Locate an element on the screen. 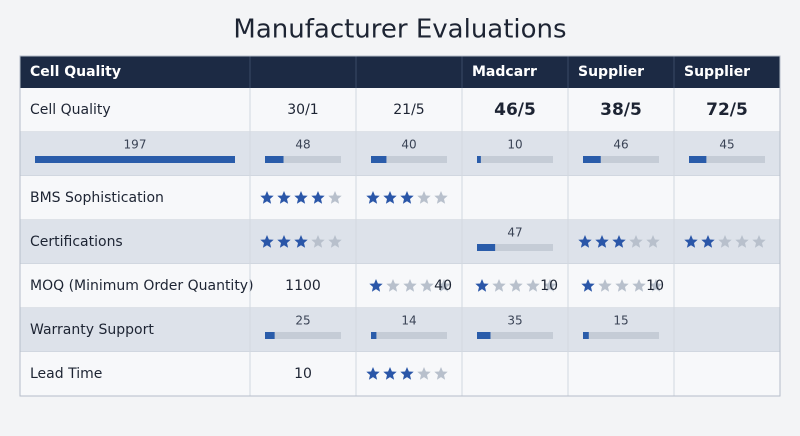 This screenshot has width=800, height=436. cell-text: 38/5 is located at coordinates (621, 110).